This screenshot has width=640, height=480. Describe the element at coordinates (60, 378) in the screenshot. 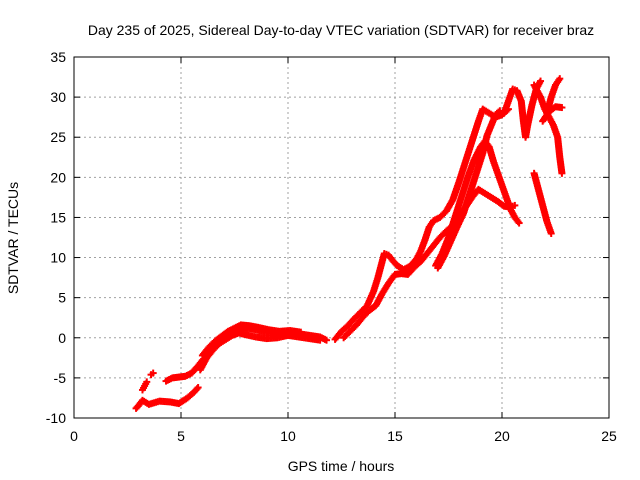

I see `y-tick-label: -5` at that location.